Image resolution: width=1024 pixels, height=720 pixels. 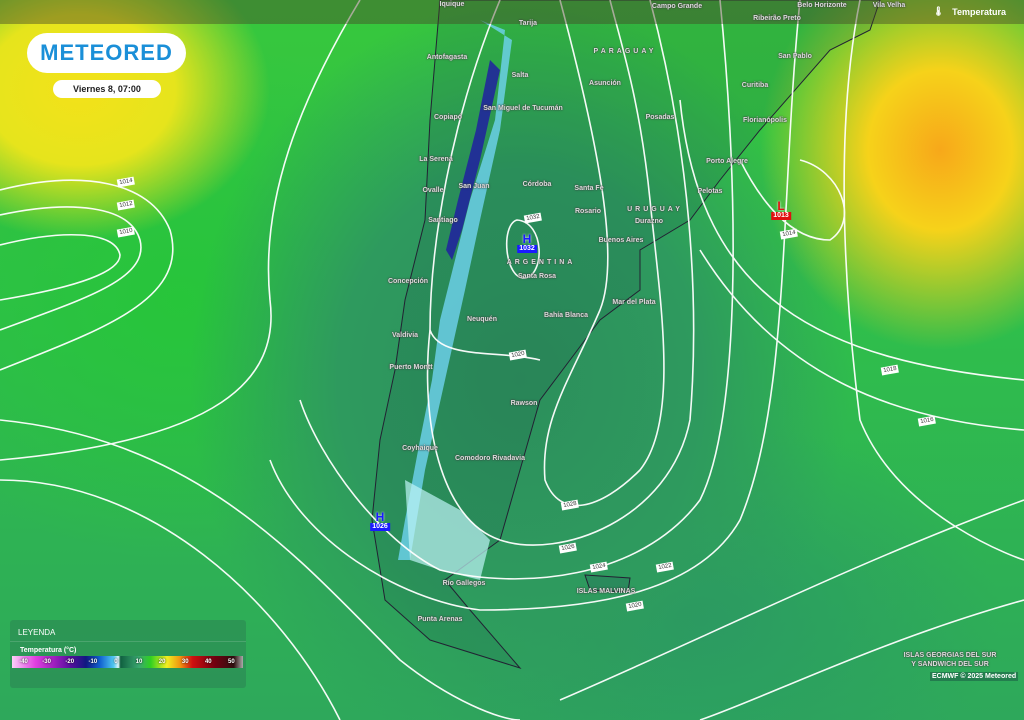 What do you see at coordinates (710, 191) in the screenshot?
I see `city-label: Pelotas` at bounding box center [710, 191].